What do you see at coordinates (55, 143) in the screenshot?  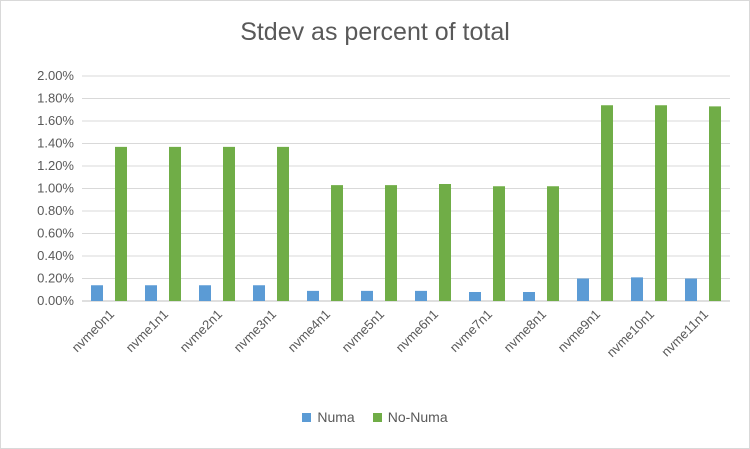 I see `y-tick-label: 1.40%` at bounding box center [55, 143].